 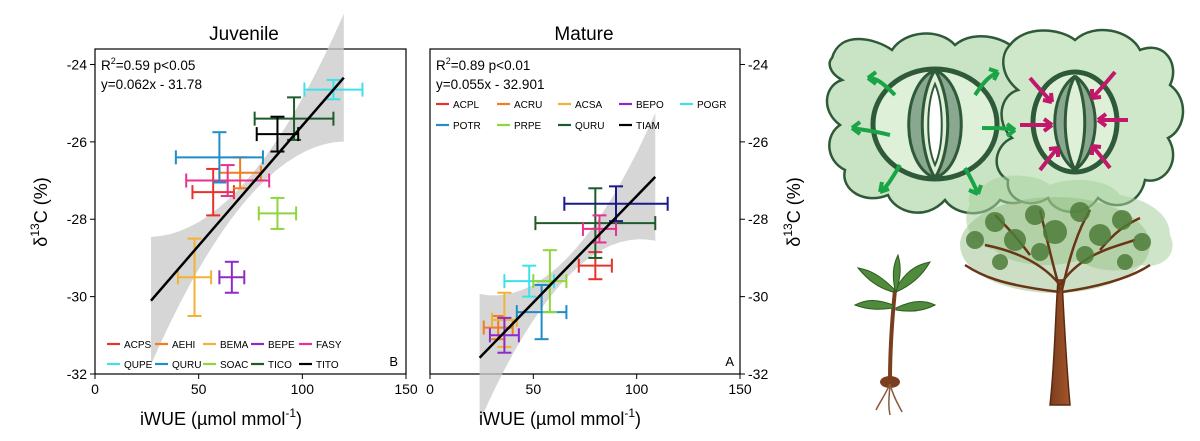 What do you see at coordinates (650, 105) in the screenshot?
I see `mature-legend-label: BEPO` at bounding box center [650, 105].